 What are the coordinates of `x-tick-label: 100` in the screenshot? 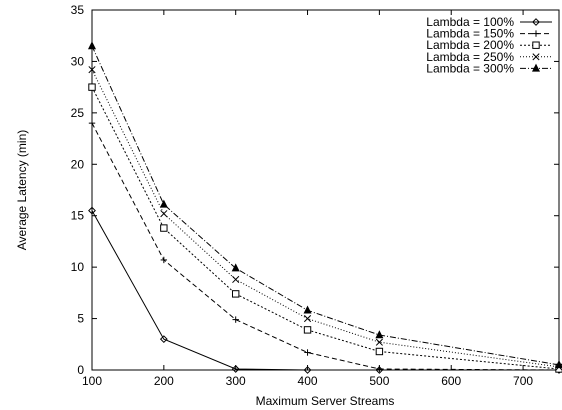 It's located at (92, 381).